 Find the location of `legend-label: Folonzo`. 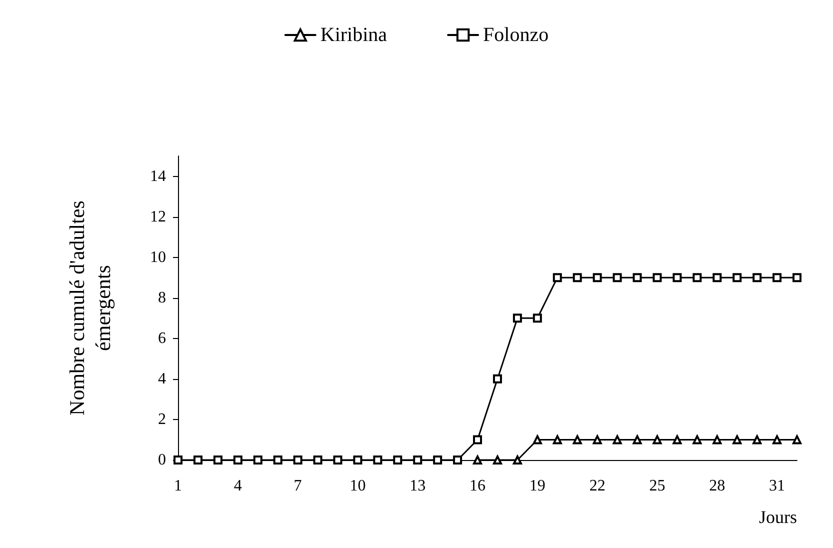

legend-label: Folonzo is located at coordinates (516, 35).